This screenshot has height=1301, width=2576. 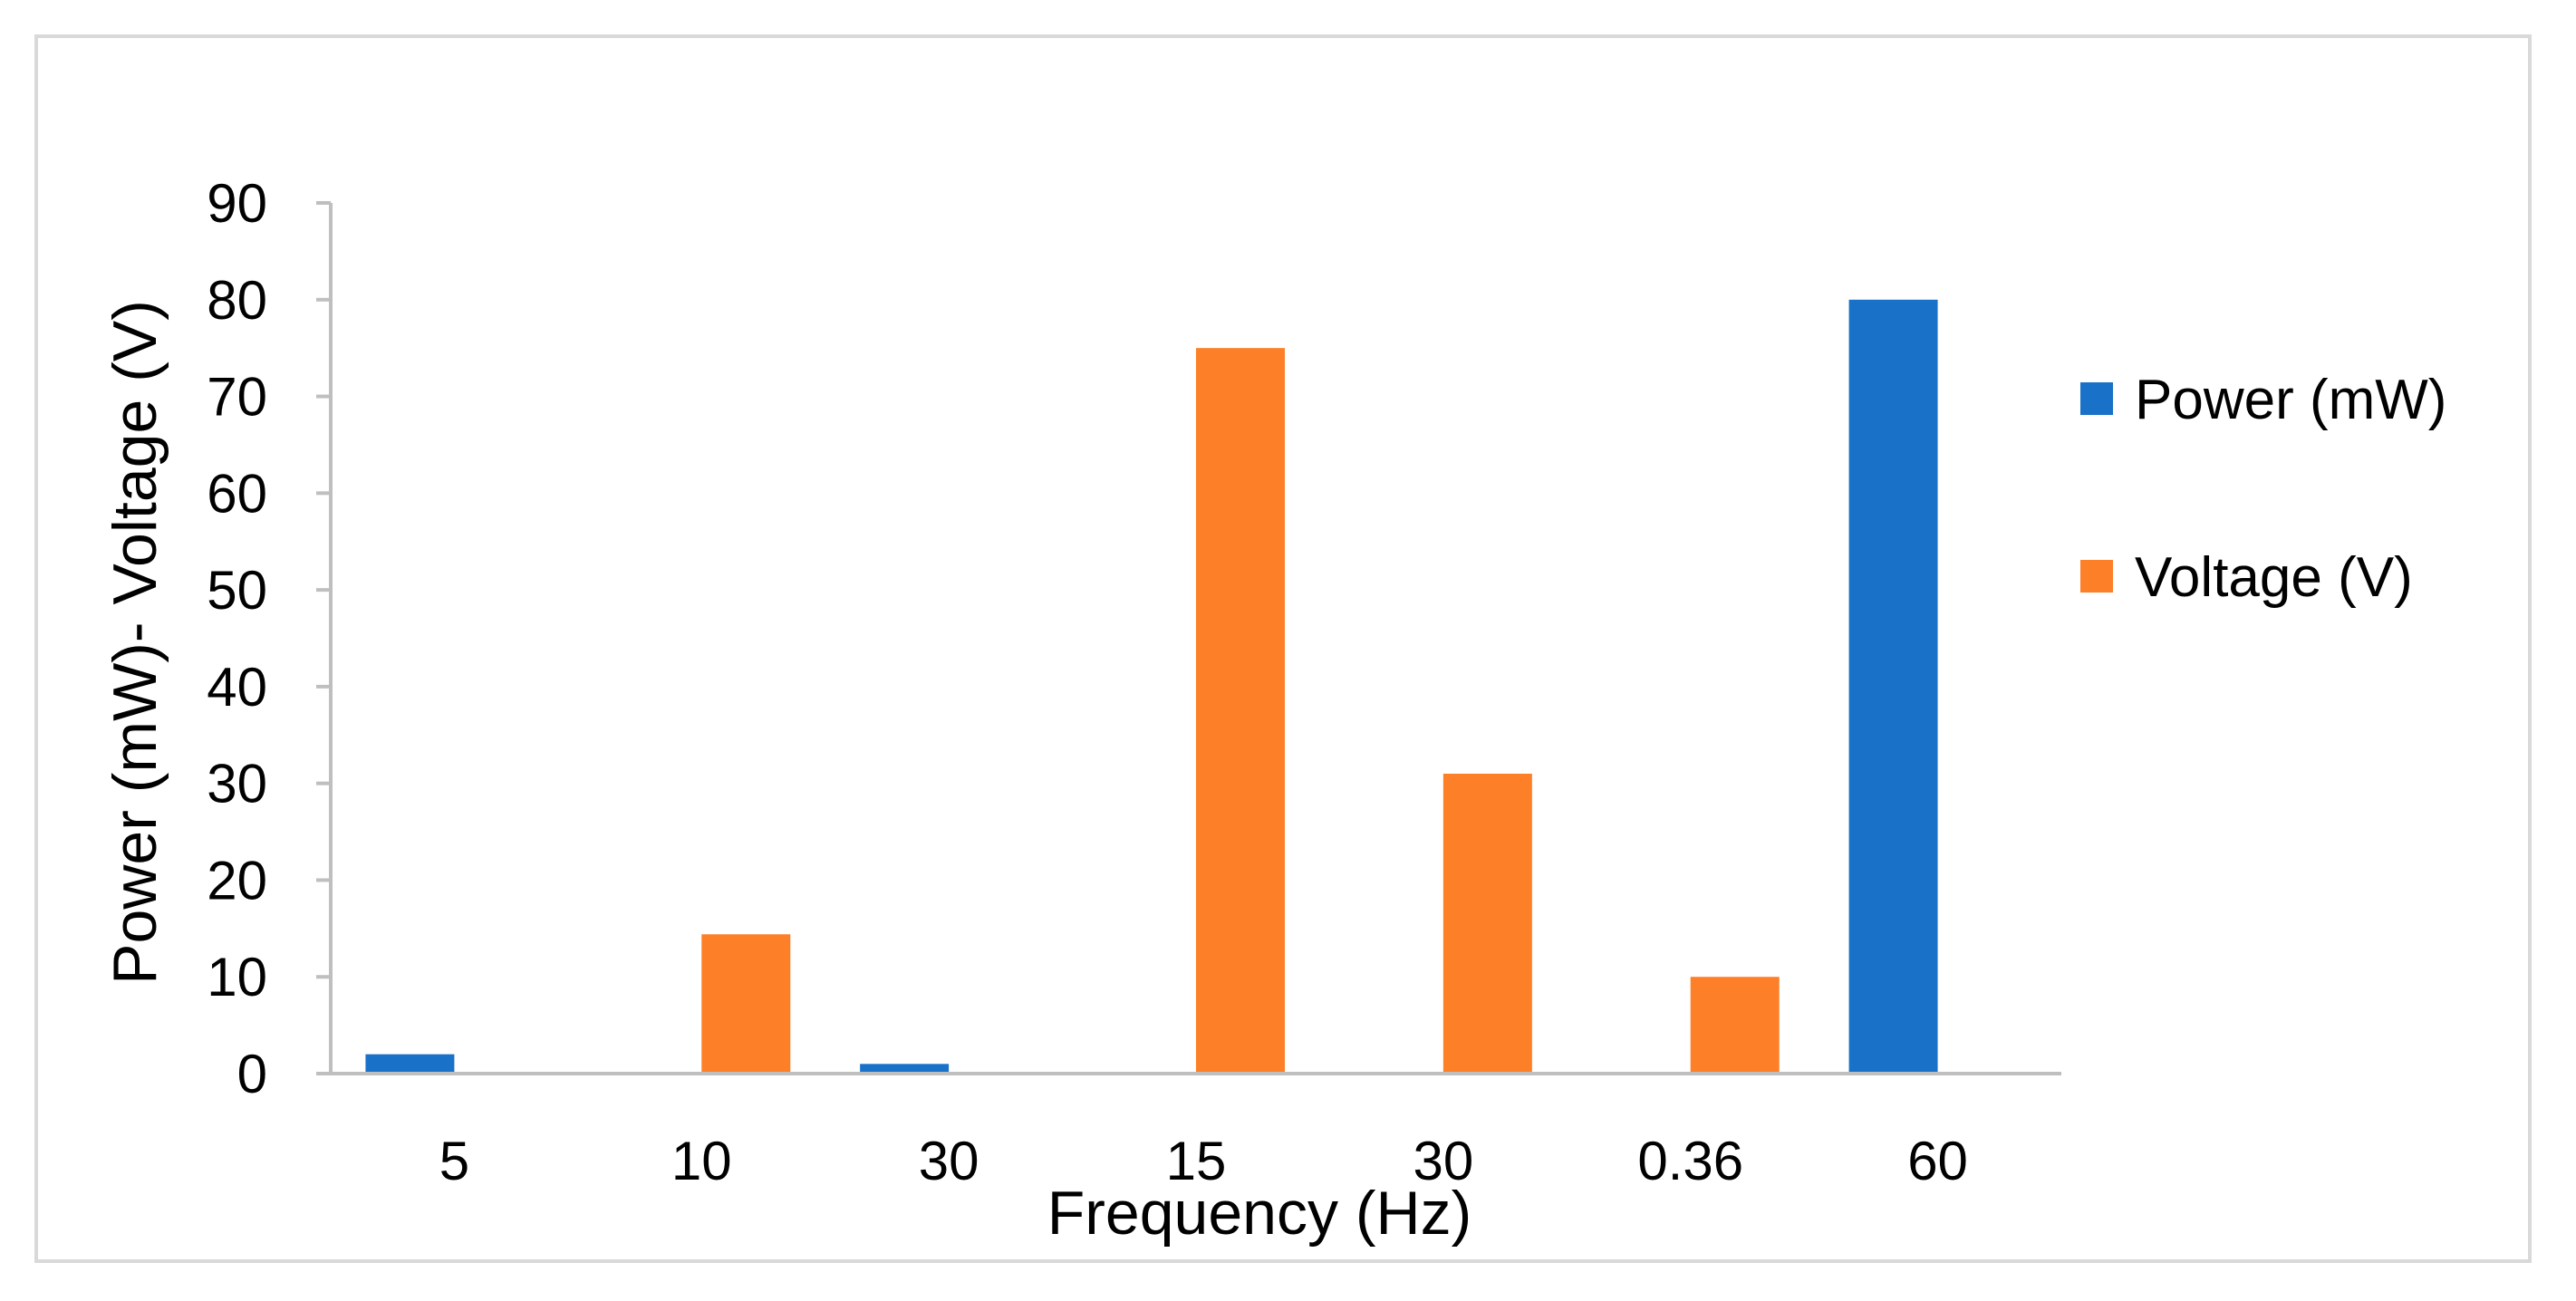 What do you see at coordinates (701, 1161) in the screenshot?
I see `x-tick-label: 10` at bounding box center [701, 1161].